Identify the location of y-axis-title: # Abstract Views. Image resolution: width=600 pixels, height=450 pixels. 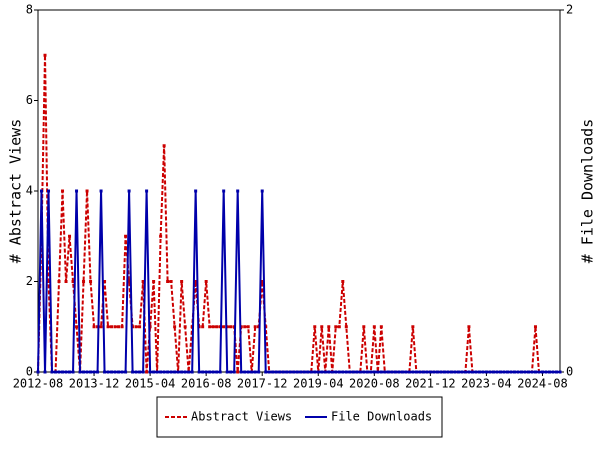
(16, 191).